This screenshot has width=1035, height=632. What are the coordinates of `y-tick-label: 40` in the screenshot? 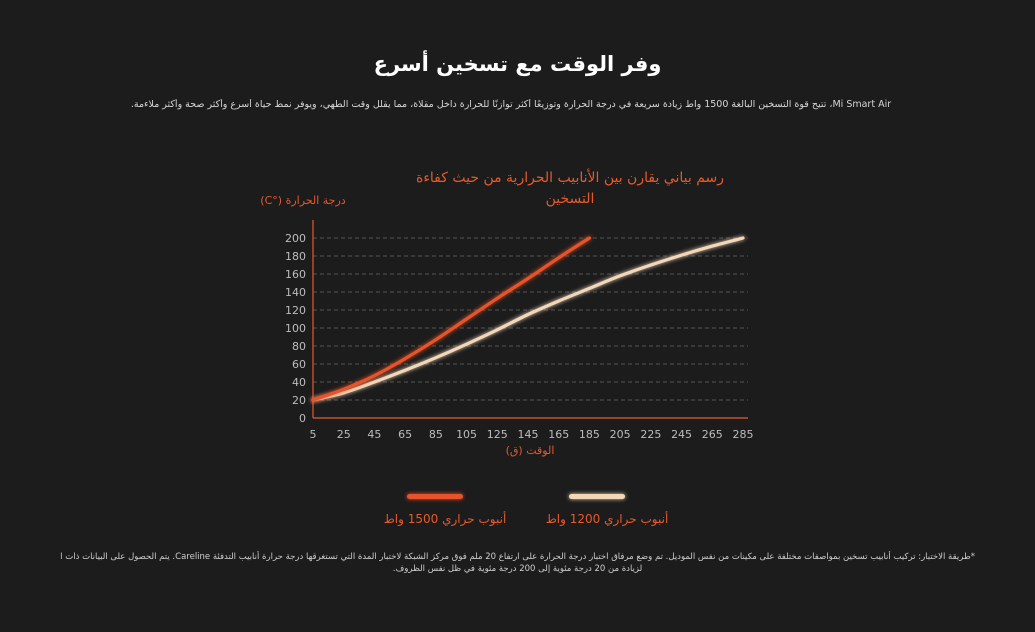 It's located at (299, 382).